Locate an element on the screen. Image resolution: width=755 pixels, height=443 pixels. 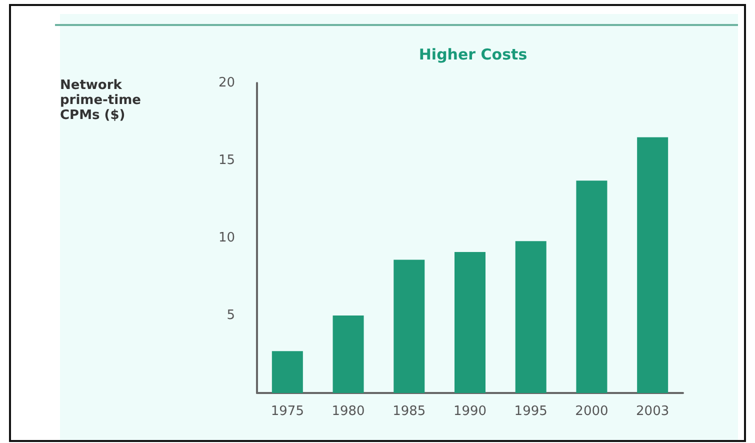
x-tick-label: 1995 is located at coordinates (531, 411).